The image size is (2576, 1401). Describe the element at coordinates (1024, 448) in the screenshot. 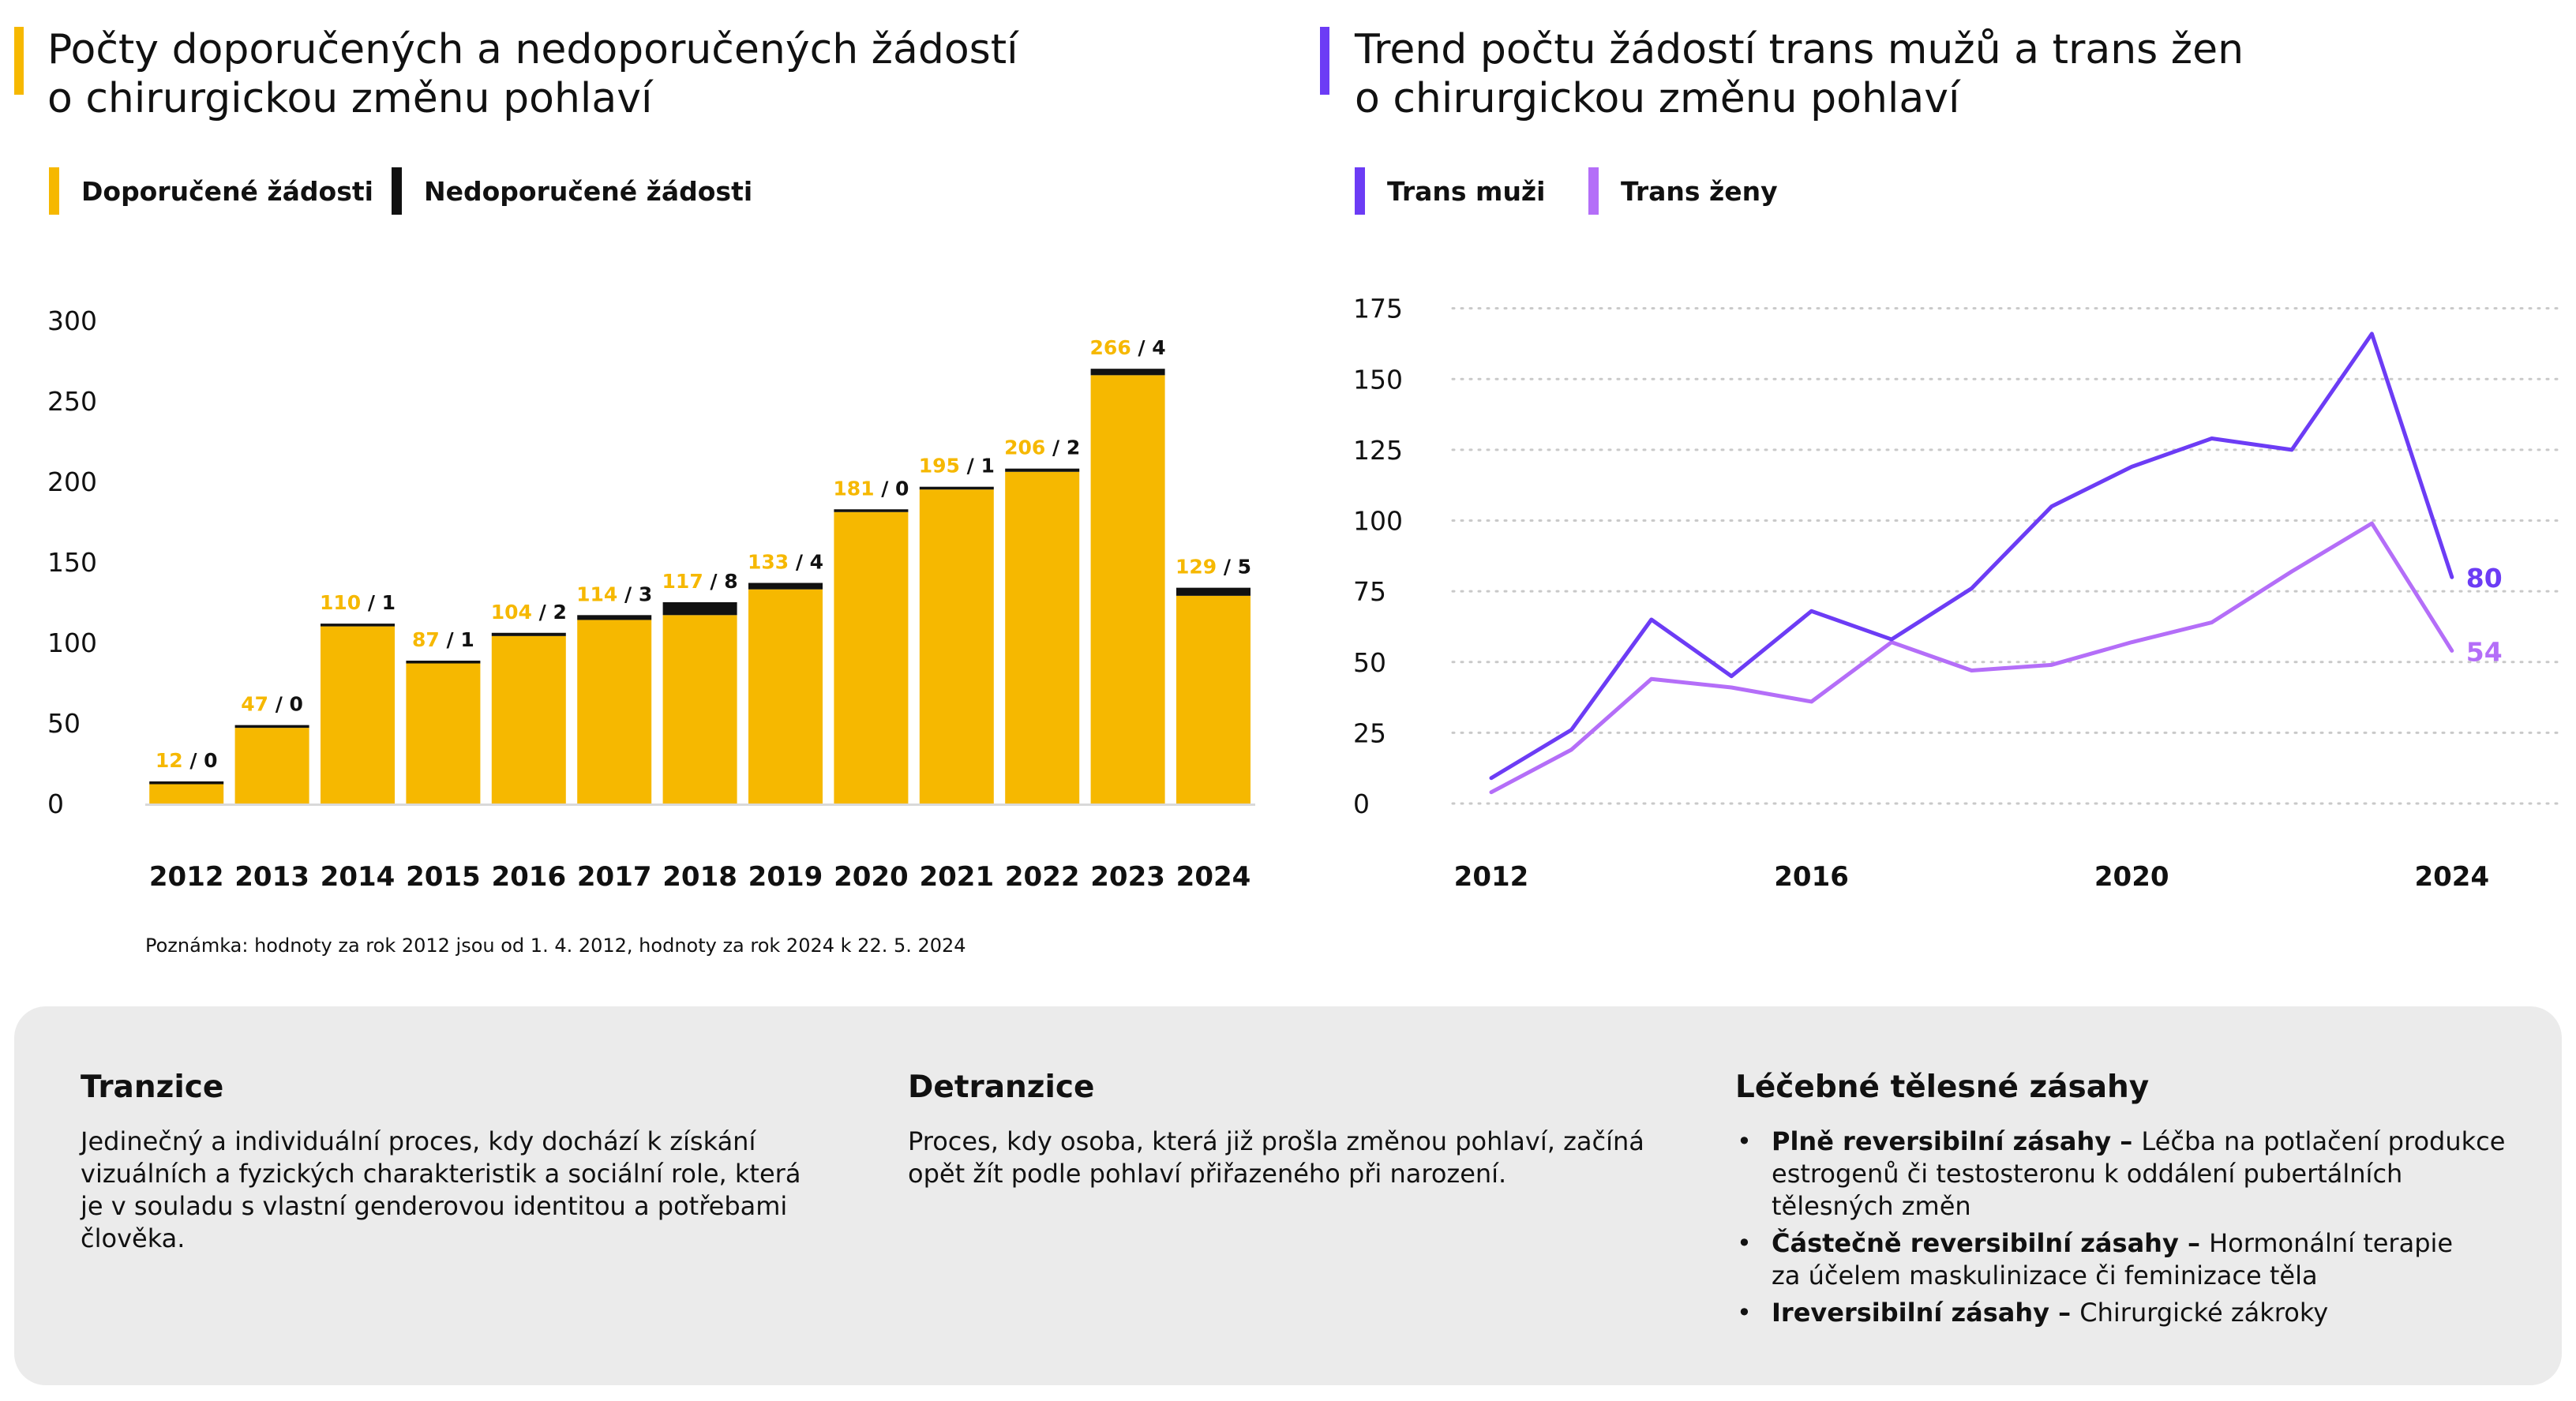

I see `bar-data-label-recommended: 206` at that location.